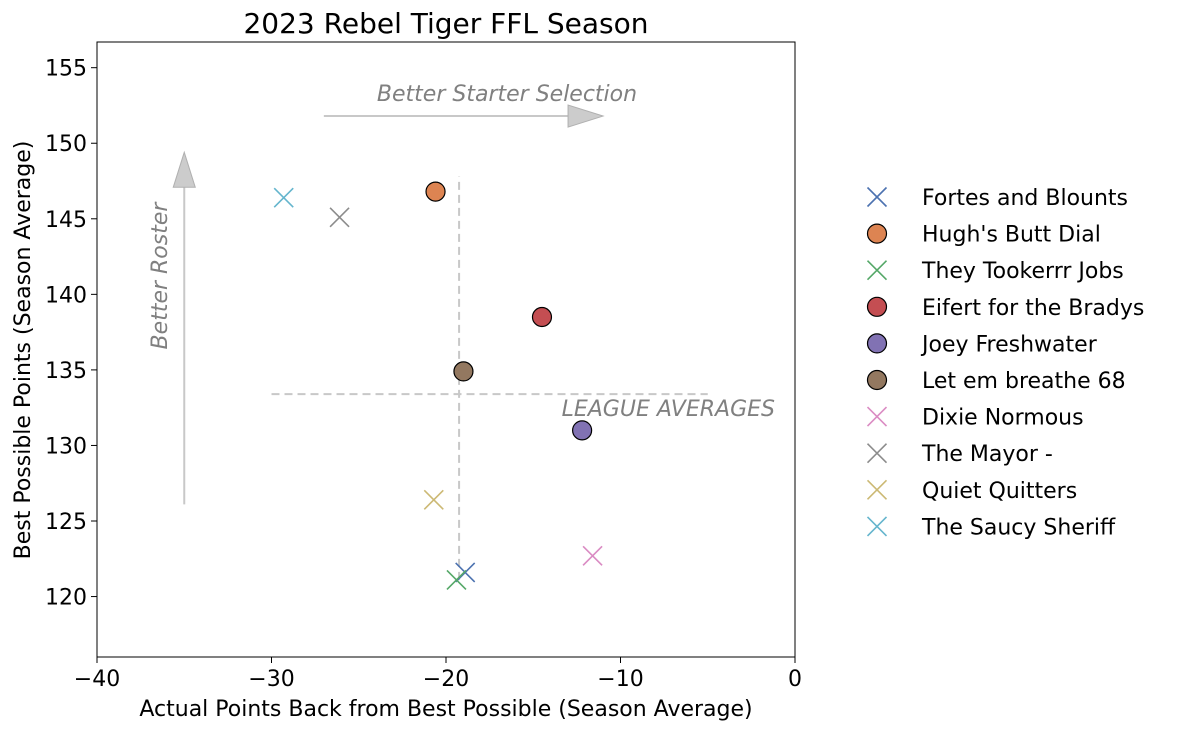  What do you see at coordinates (66, 220) in the screenshot?
I see `y-tick-label: 145` at bounding box center [66, 220].